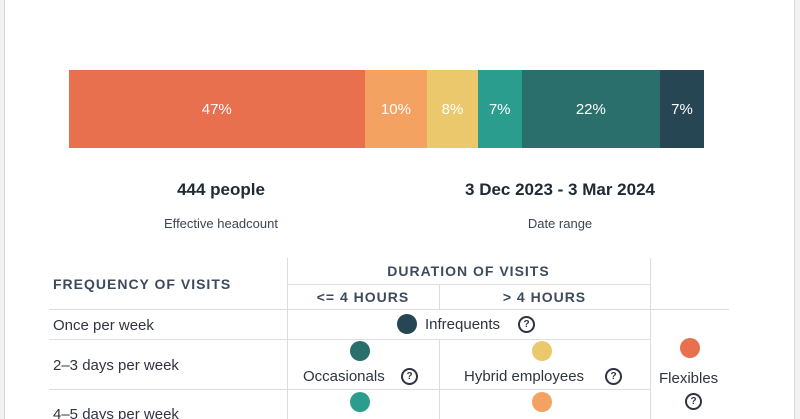  Describe the element at coordinates (116, 365) in the screenshot. I see `row-label-2-3: 2–3 days per week` at that location.